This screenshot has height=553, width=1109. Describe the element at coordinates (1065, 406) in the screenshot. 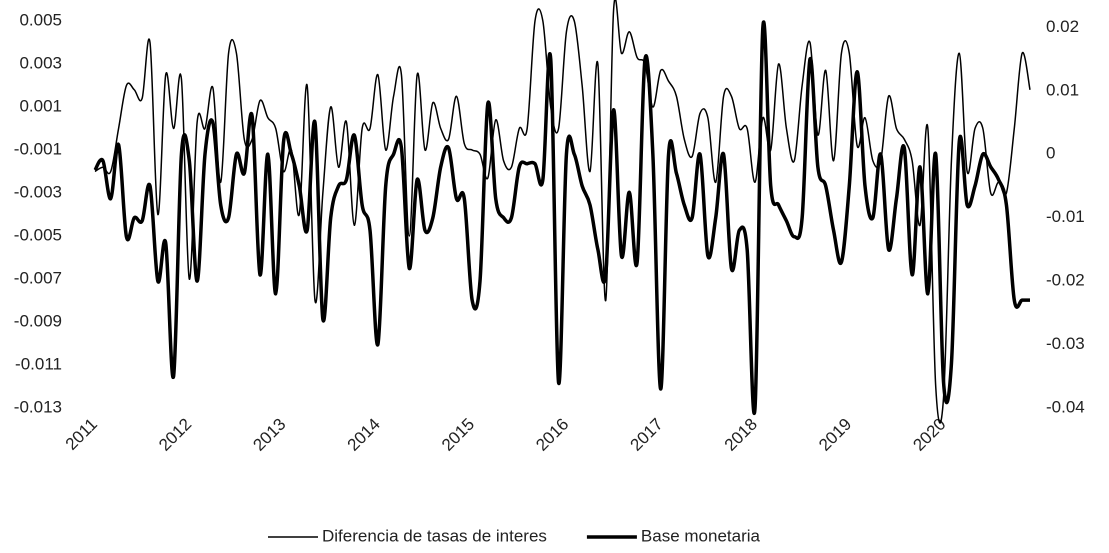

I see `y2-tick-label: -0.04` at that location.